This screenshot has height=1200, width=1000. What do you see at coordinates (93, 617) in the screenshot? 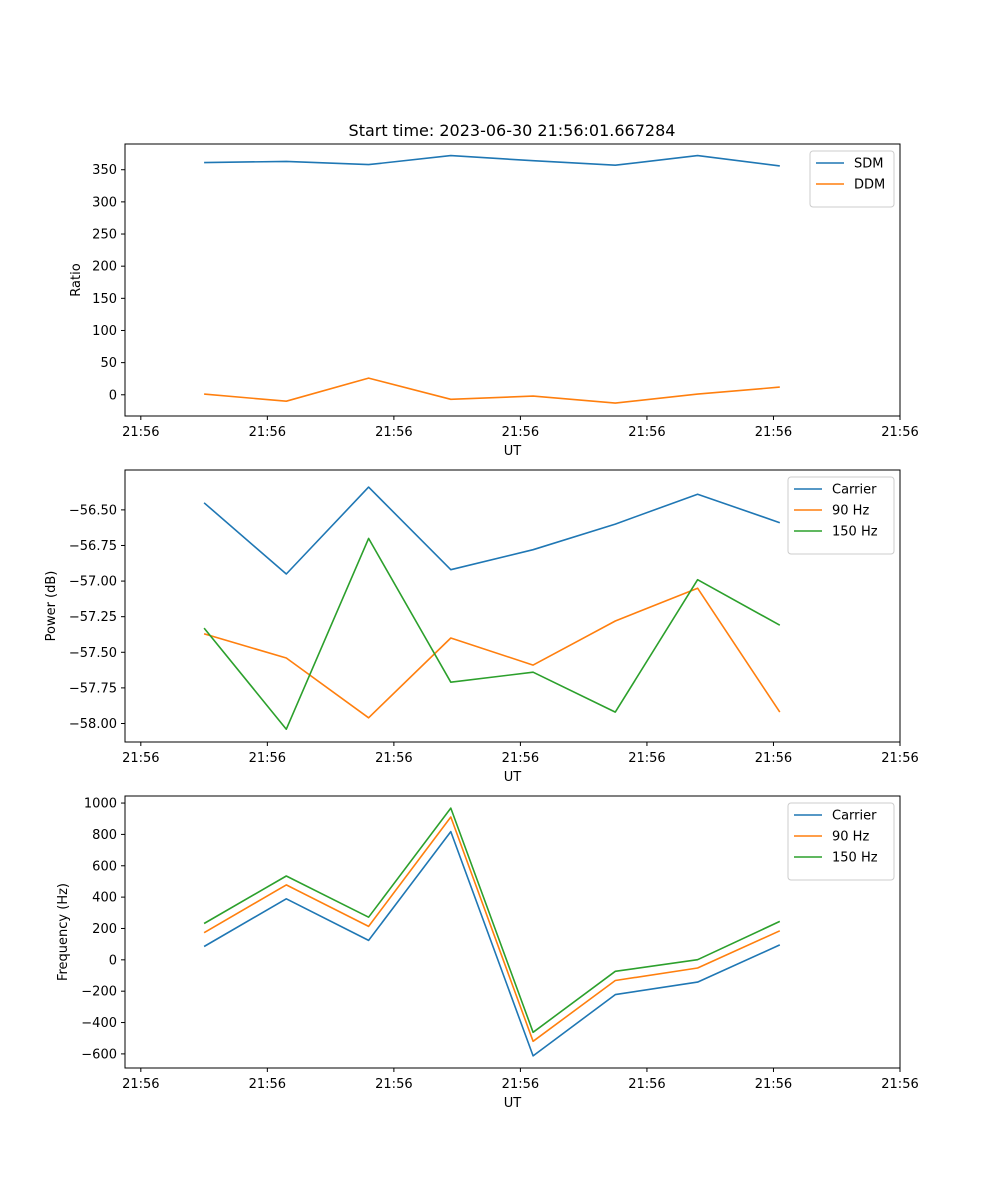
I see `y-tick-label: −57.25` at bounding box center [93, 617].